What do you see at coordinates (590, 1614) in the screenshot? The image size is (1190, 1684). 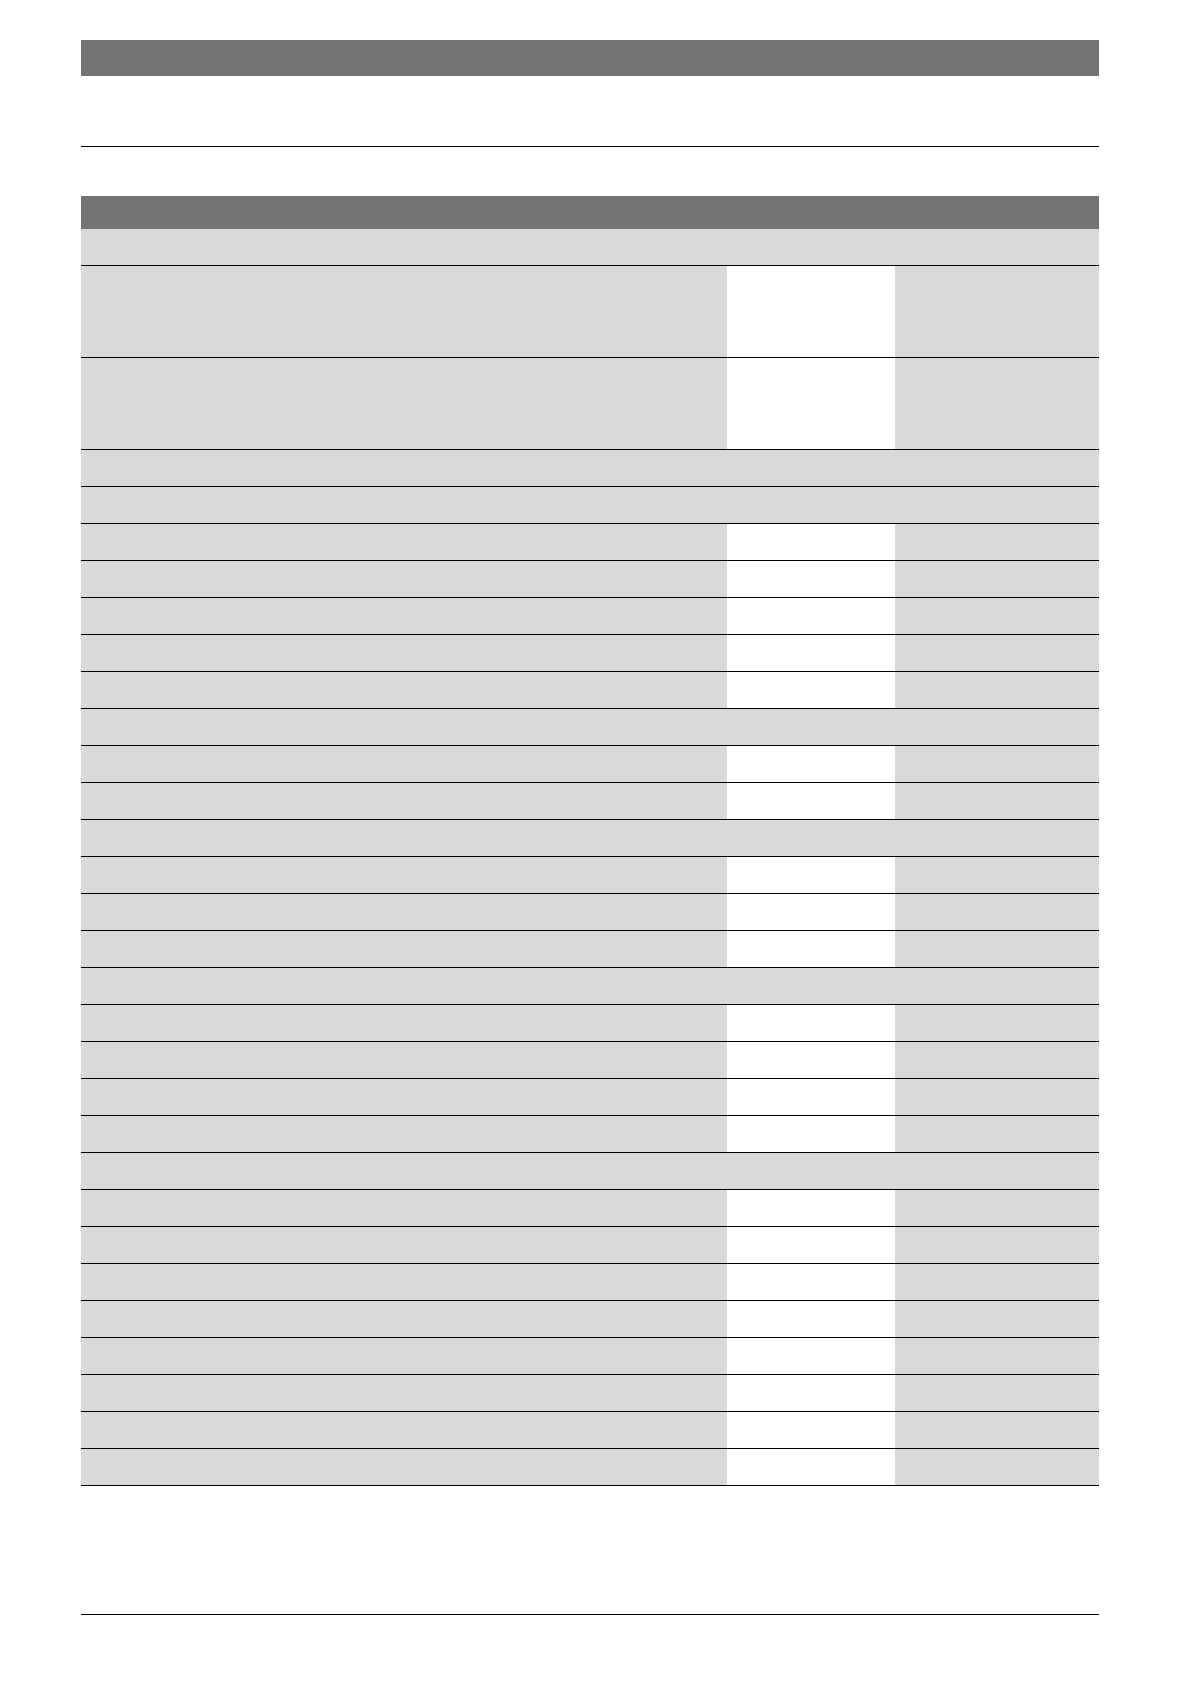 I see `footer-rule` at bounding box center [590, 1614].